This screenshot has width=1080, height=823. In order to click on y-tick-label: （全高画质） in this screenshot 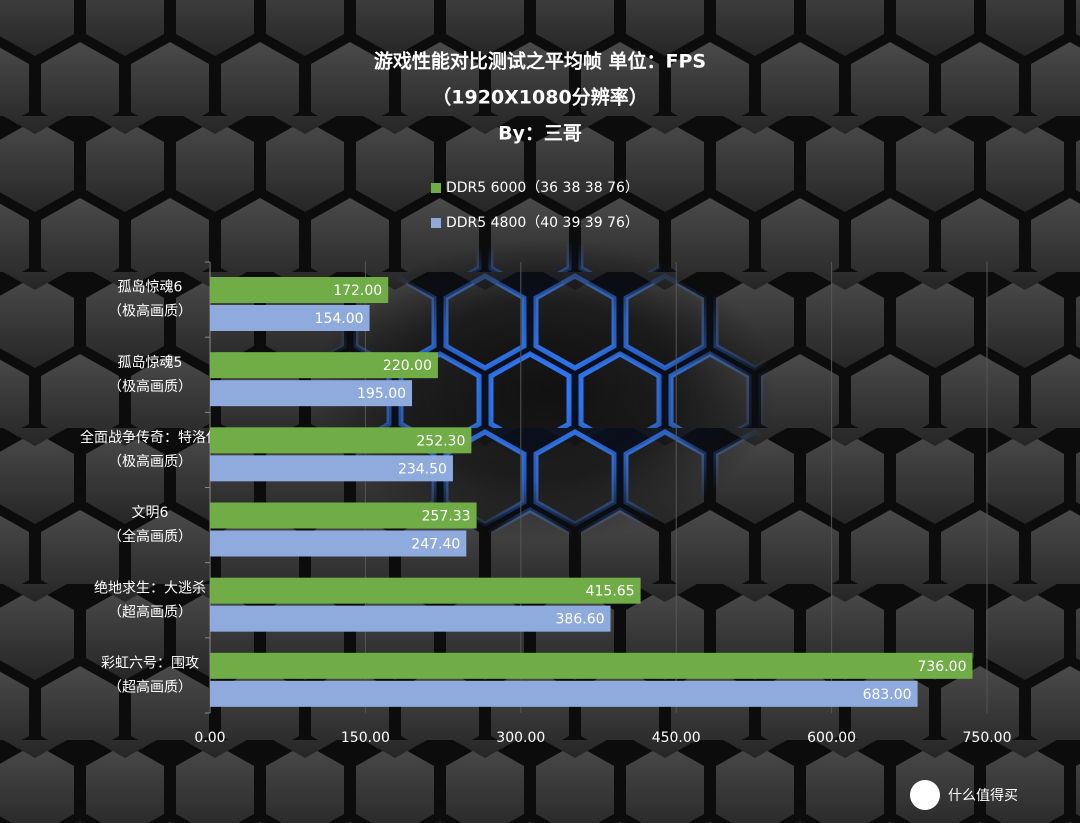, I will do `click(150, 536)`.